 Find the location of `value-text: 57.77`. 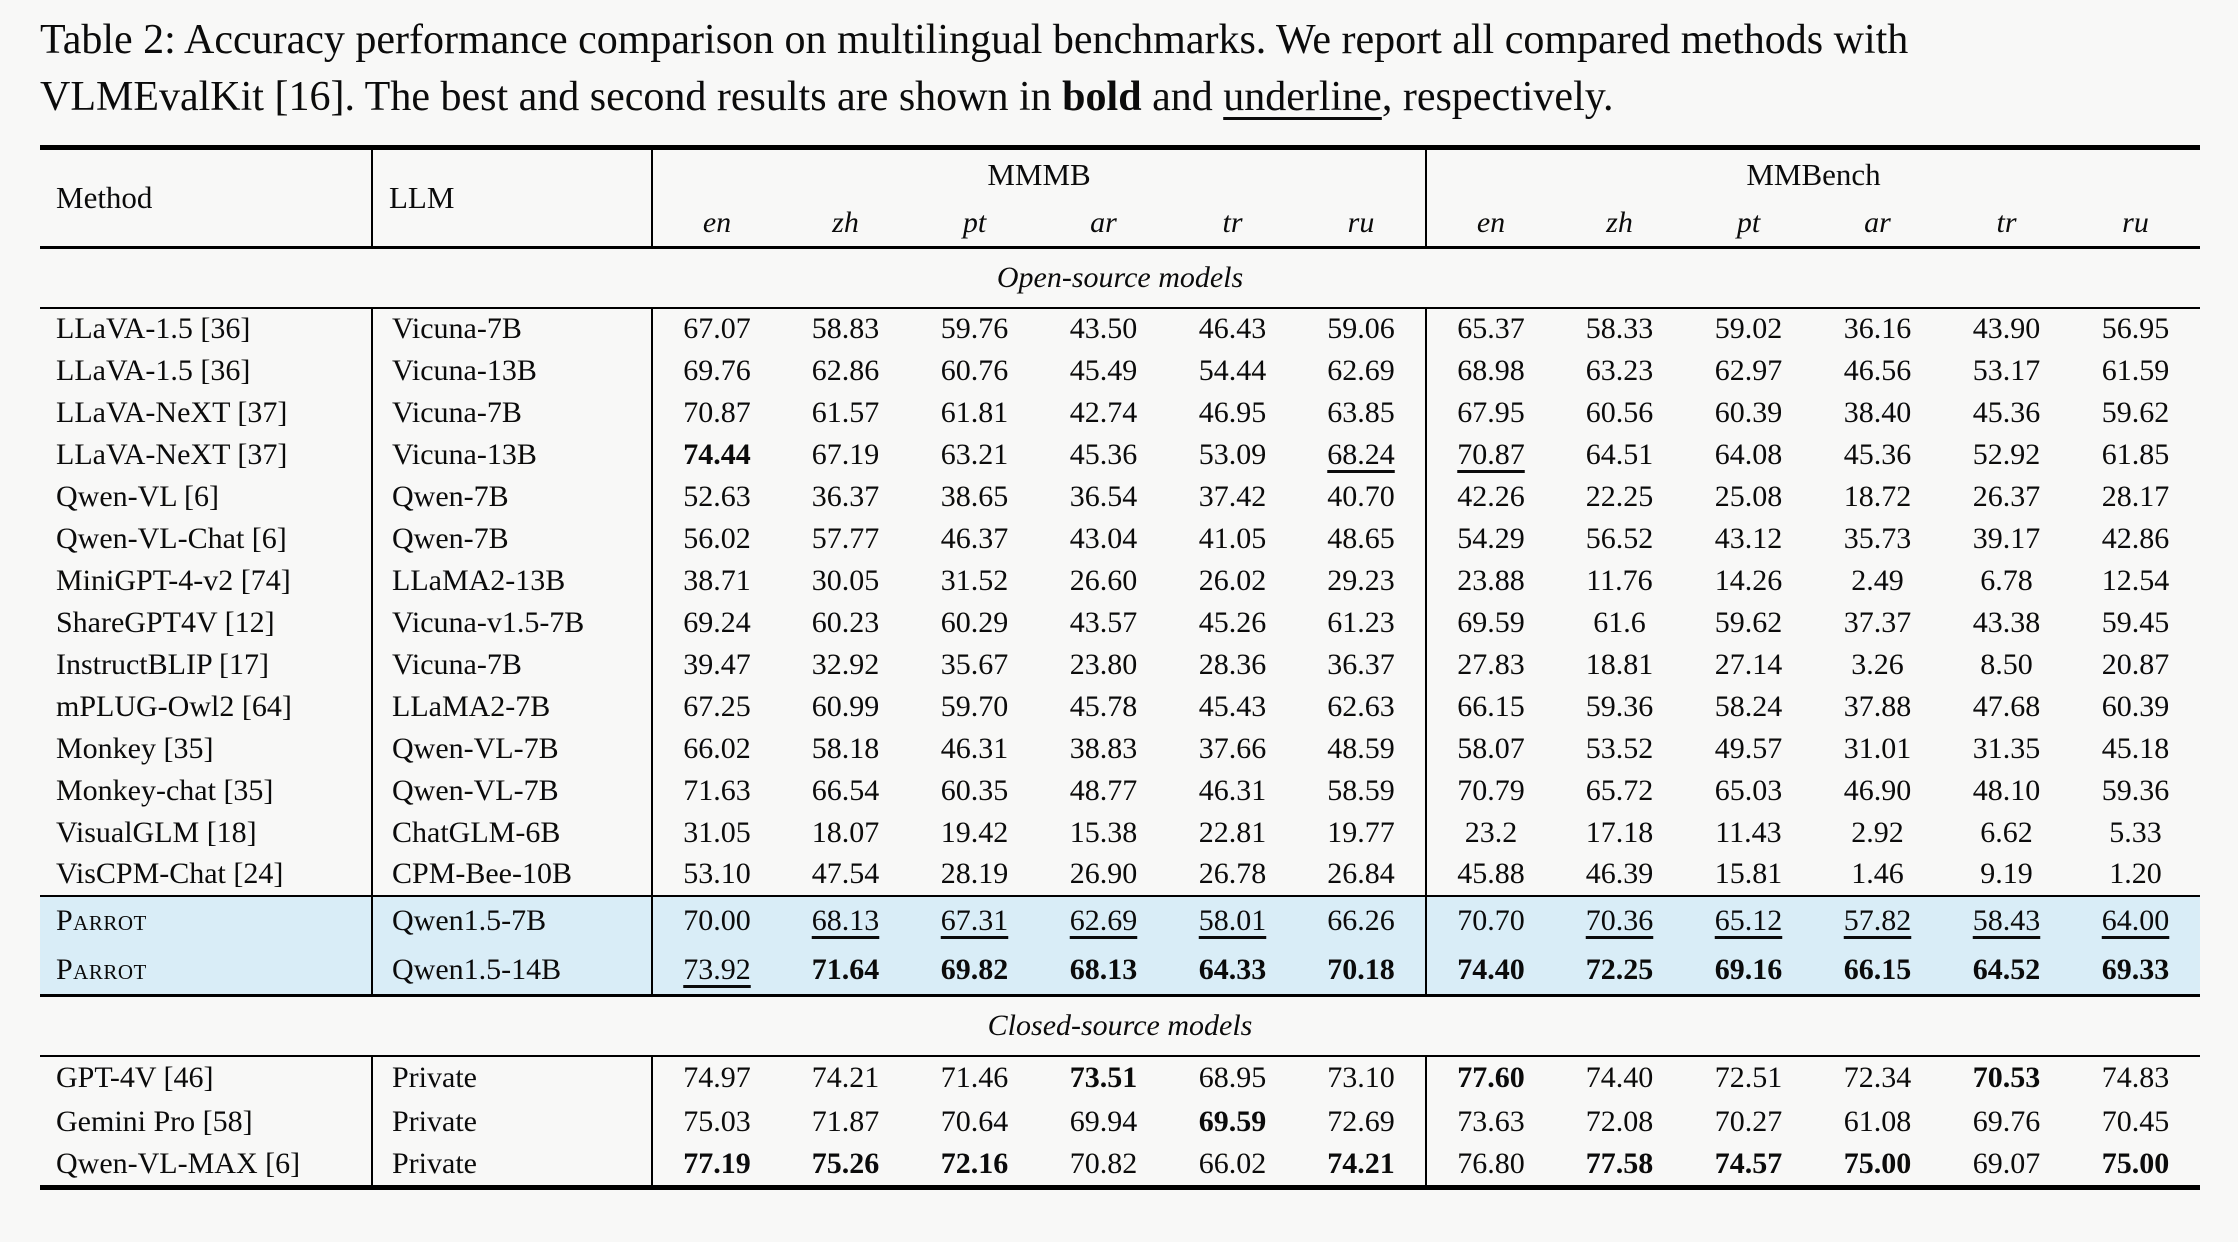

value-text: 57.77 is located at coordinates (845, 538).